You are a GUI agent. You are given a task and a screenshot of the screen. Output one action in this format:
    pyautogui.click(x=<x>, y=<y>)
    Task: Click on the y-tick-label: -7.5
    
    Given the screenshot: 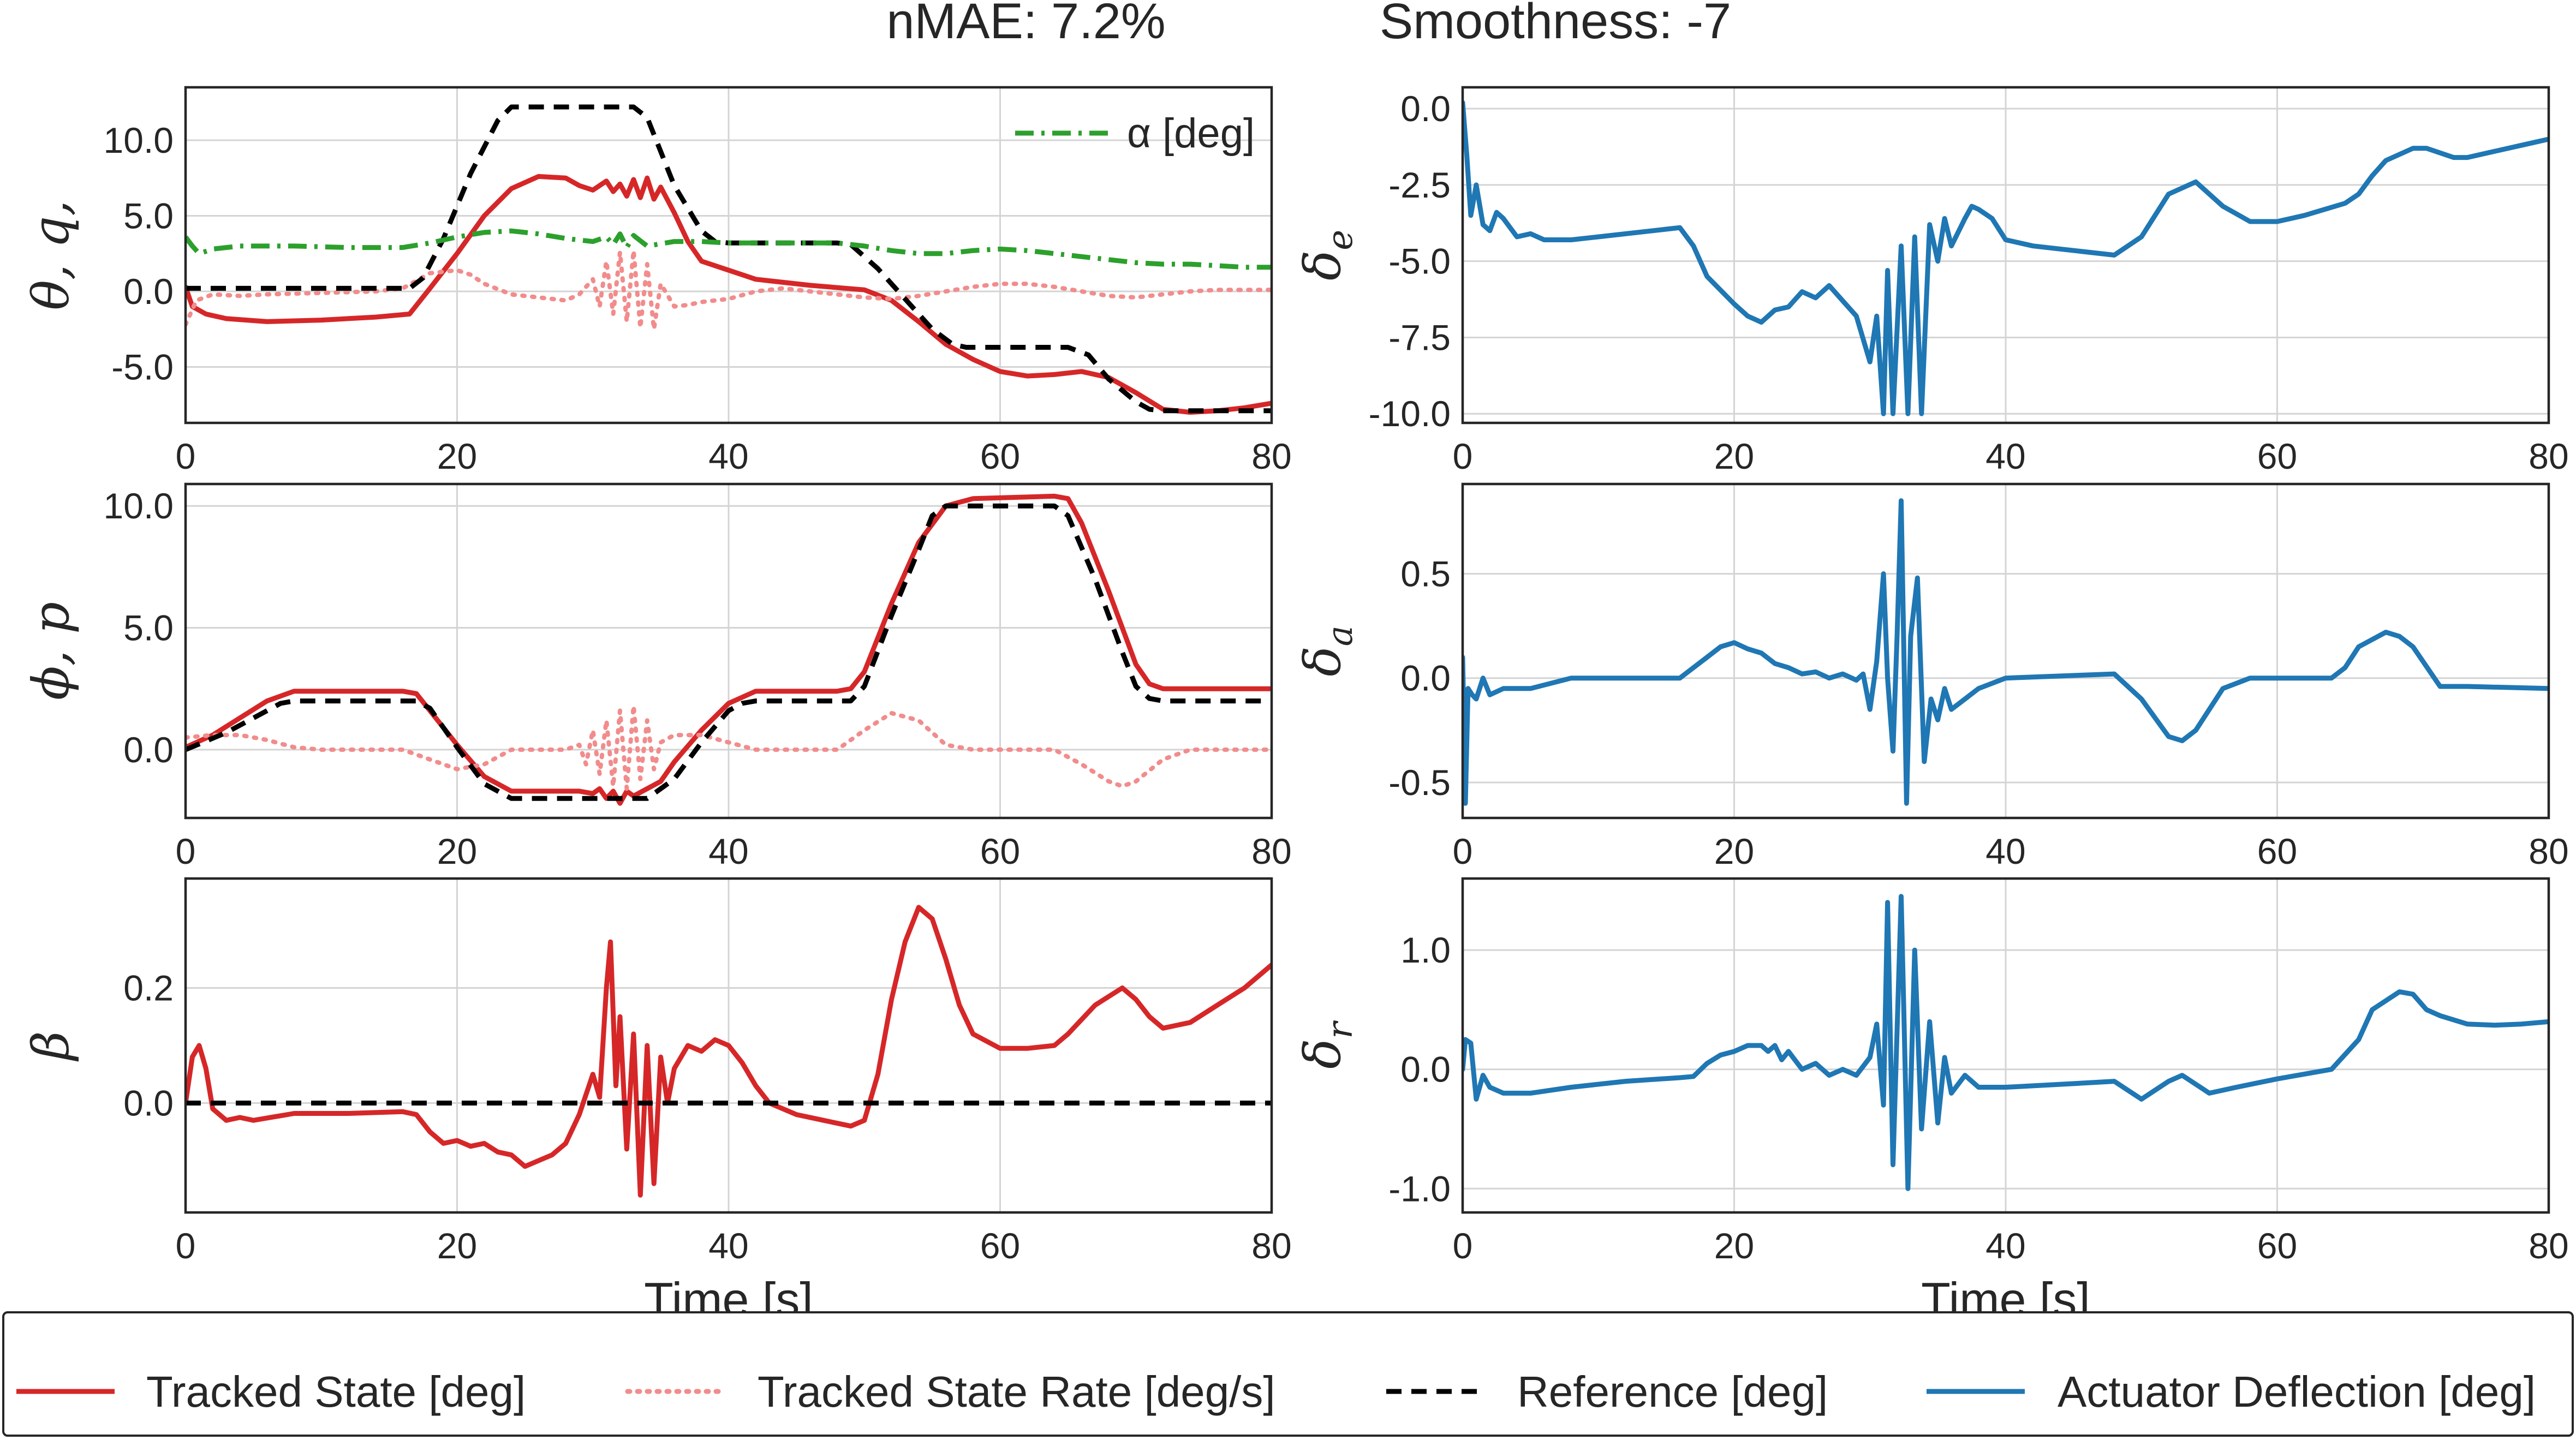 What is the action you would take?
    pyautogui.click(x=1419, y=337)
    